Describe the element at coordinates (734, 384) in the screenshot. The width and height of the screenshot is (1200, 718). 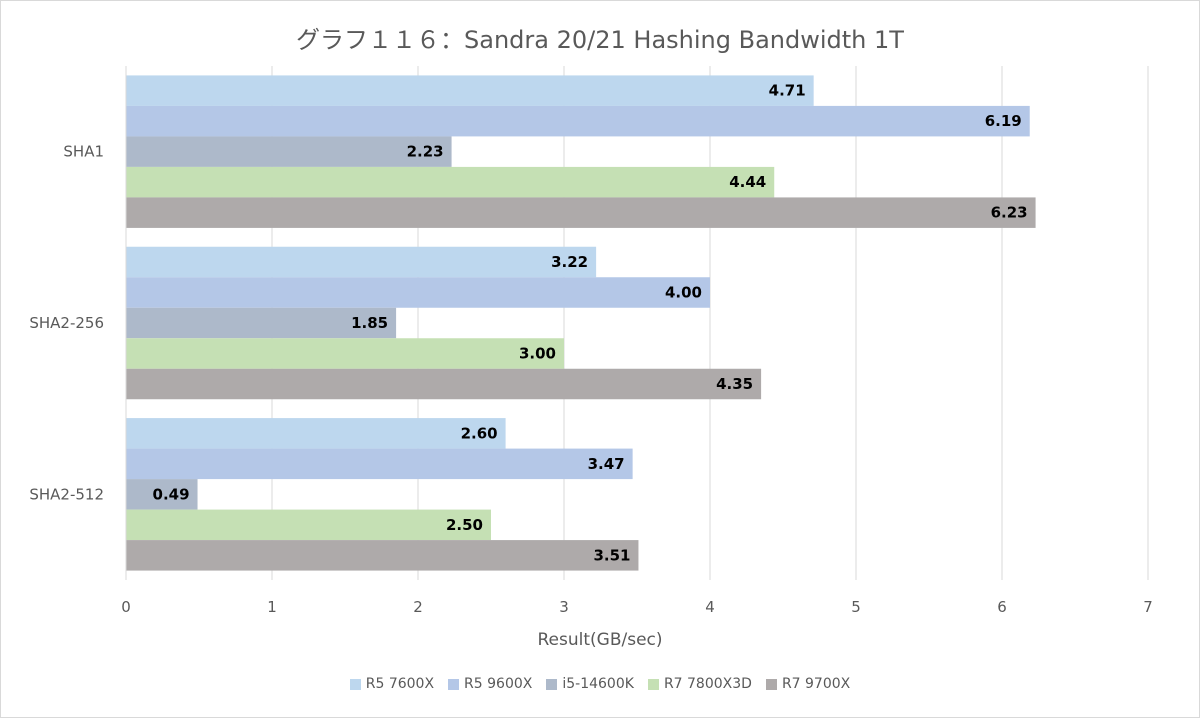
I see `data-label: 4.35` at that location.